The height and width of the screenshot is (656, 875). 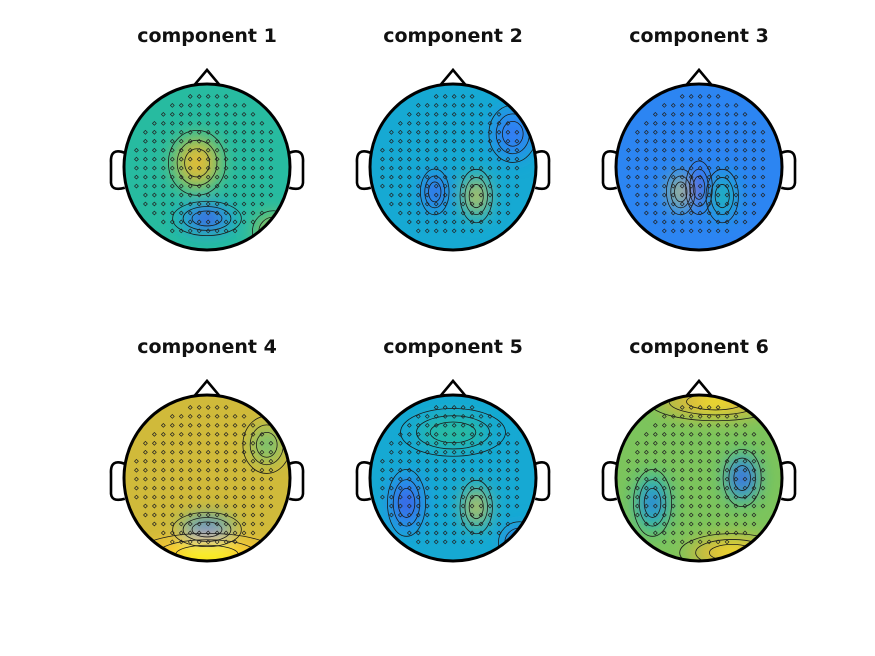 I want to click on panel-title: component 1, so click(x=207, y=36).